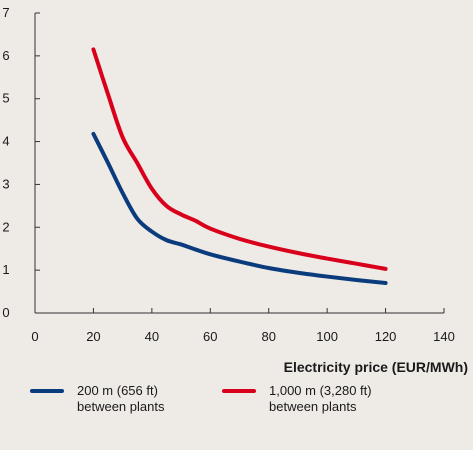 The height and width of the screenshot is (450, 473). I want to click on legend-label-series-2-line-1: 1,000 m (3,280 ft), so click(320, 390).